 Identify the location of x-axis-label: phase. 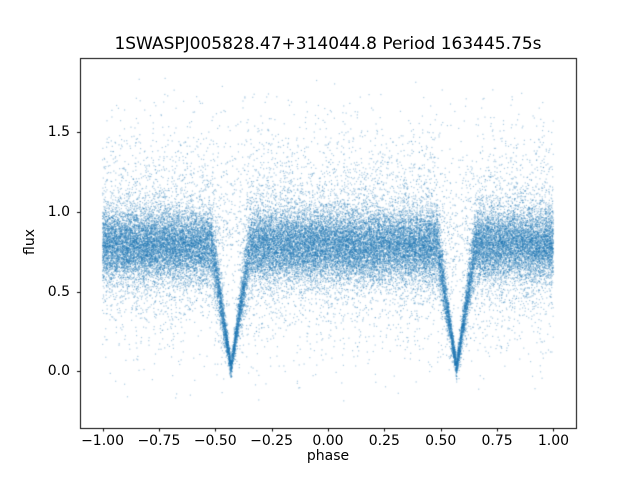
(328, 456).